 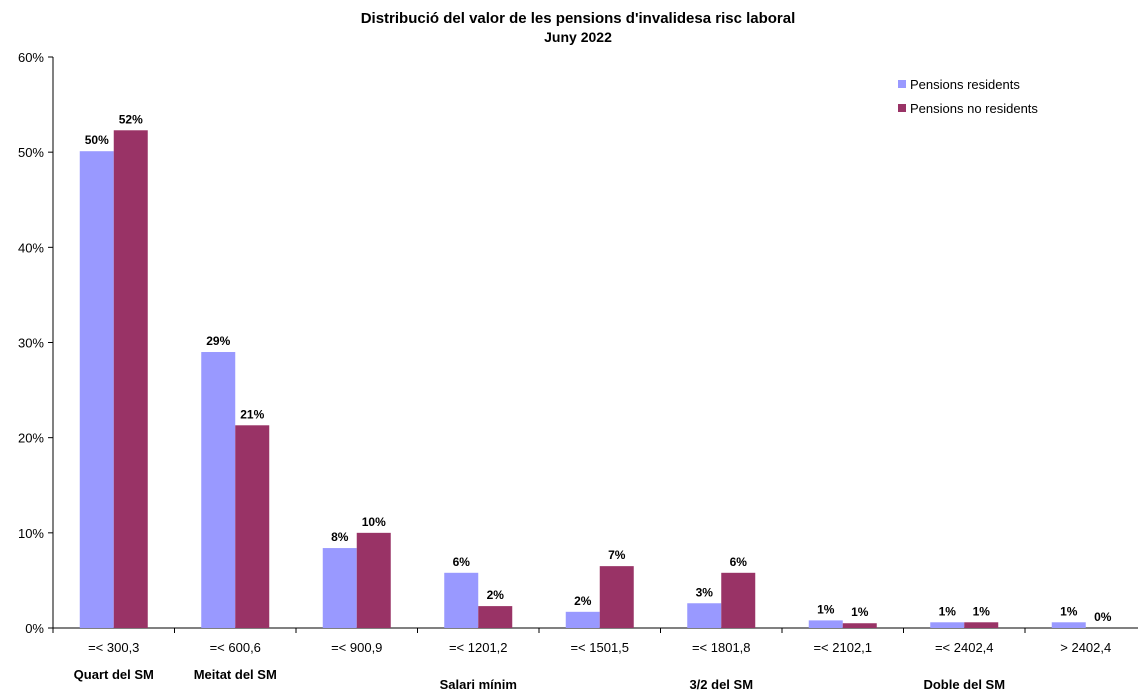 I want to click on x-tick-label: =< 1501,5, so click(x=599, y=647).